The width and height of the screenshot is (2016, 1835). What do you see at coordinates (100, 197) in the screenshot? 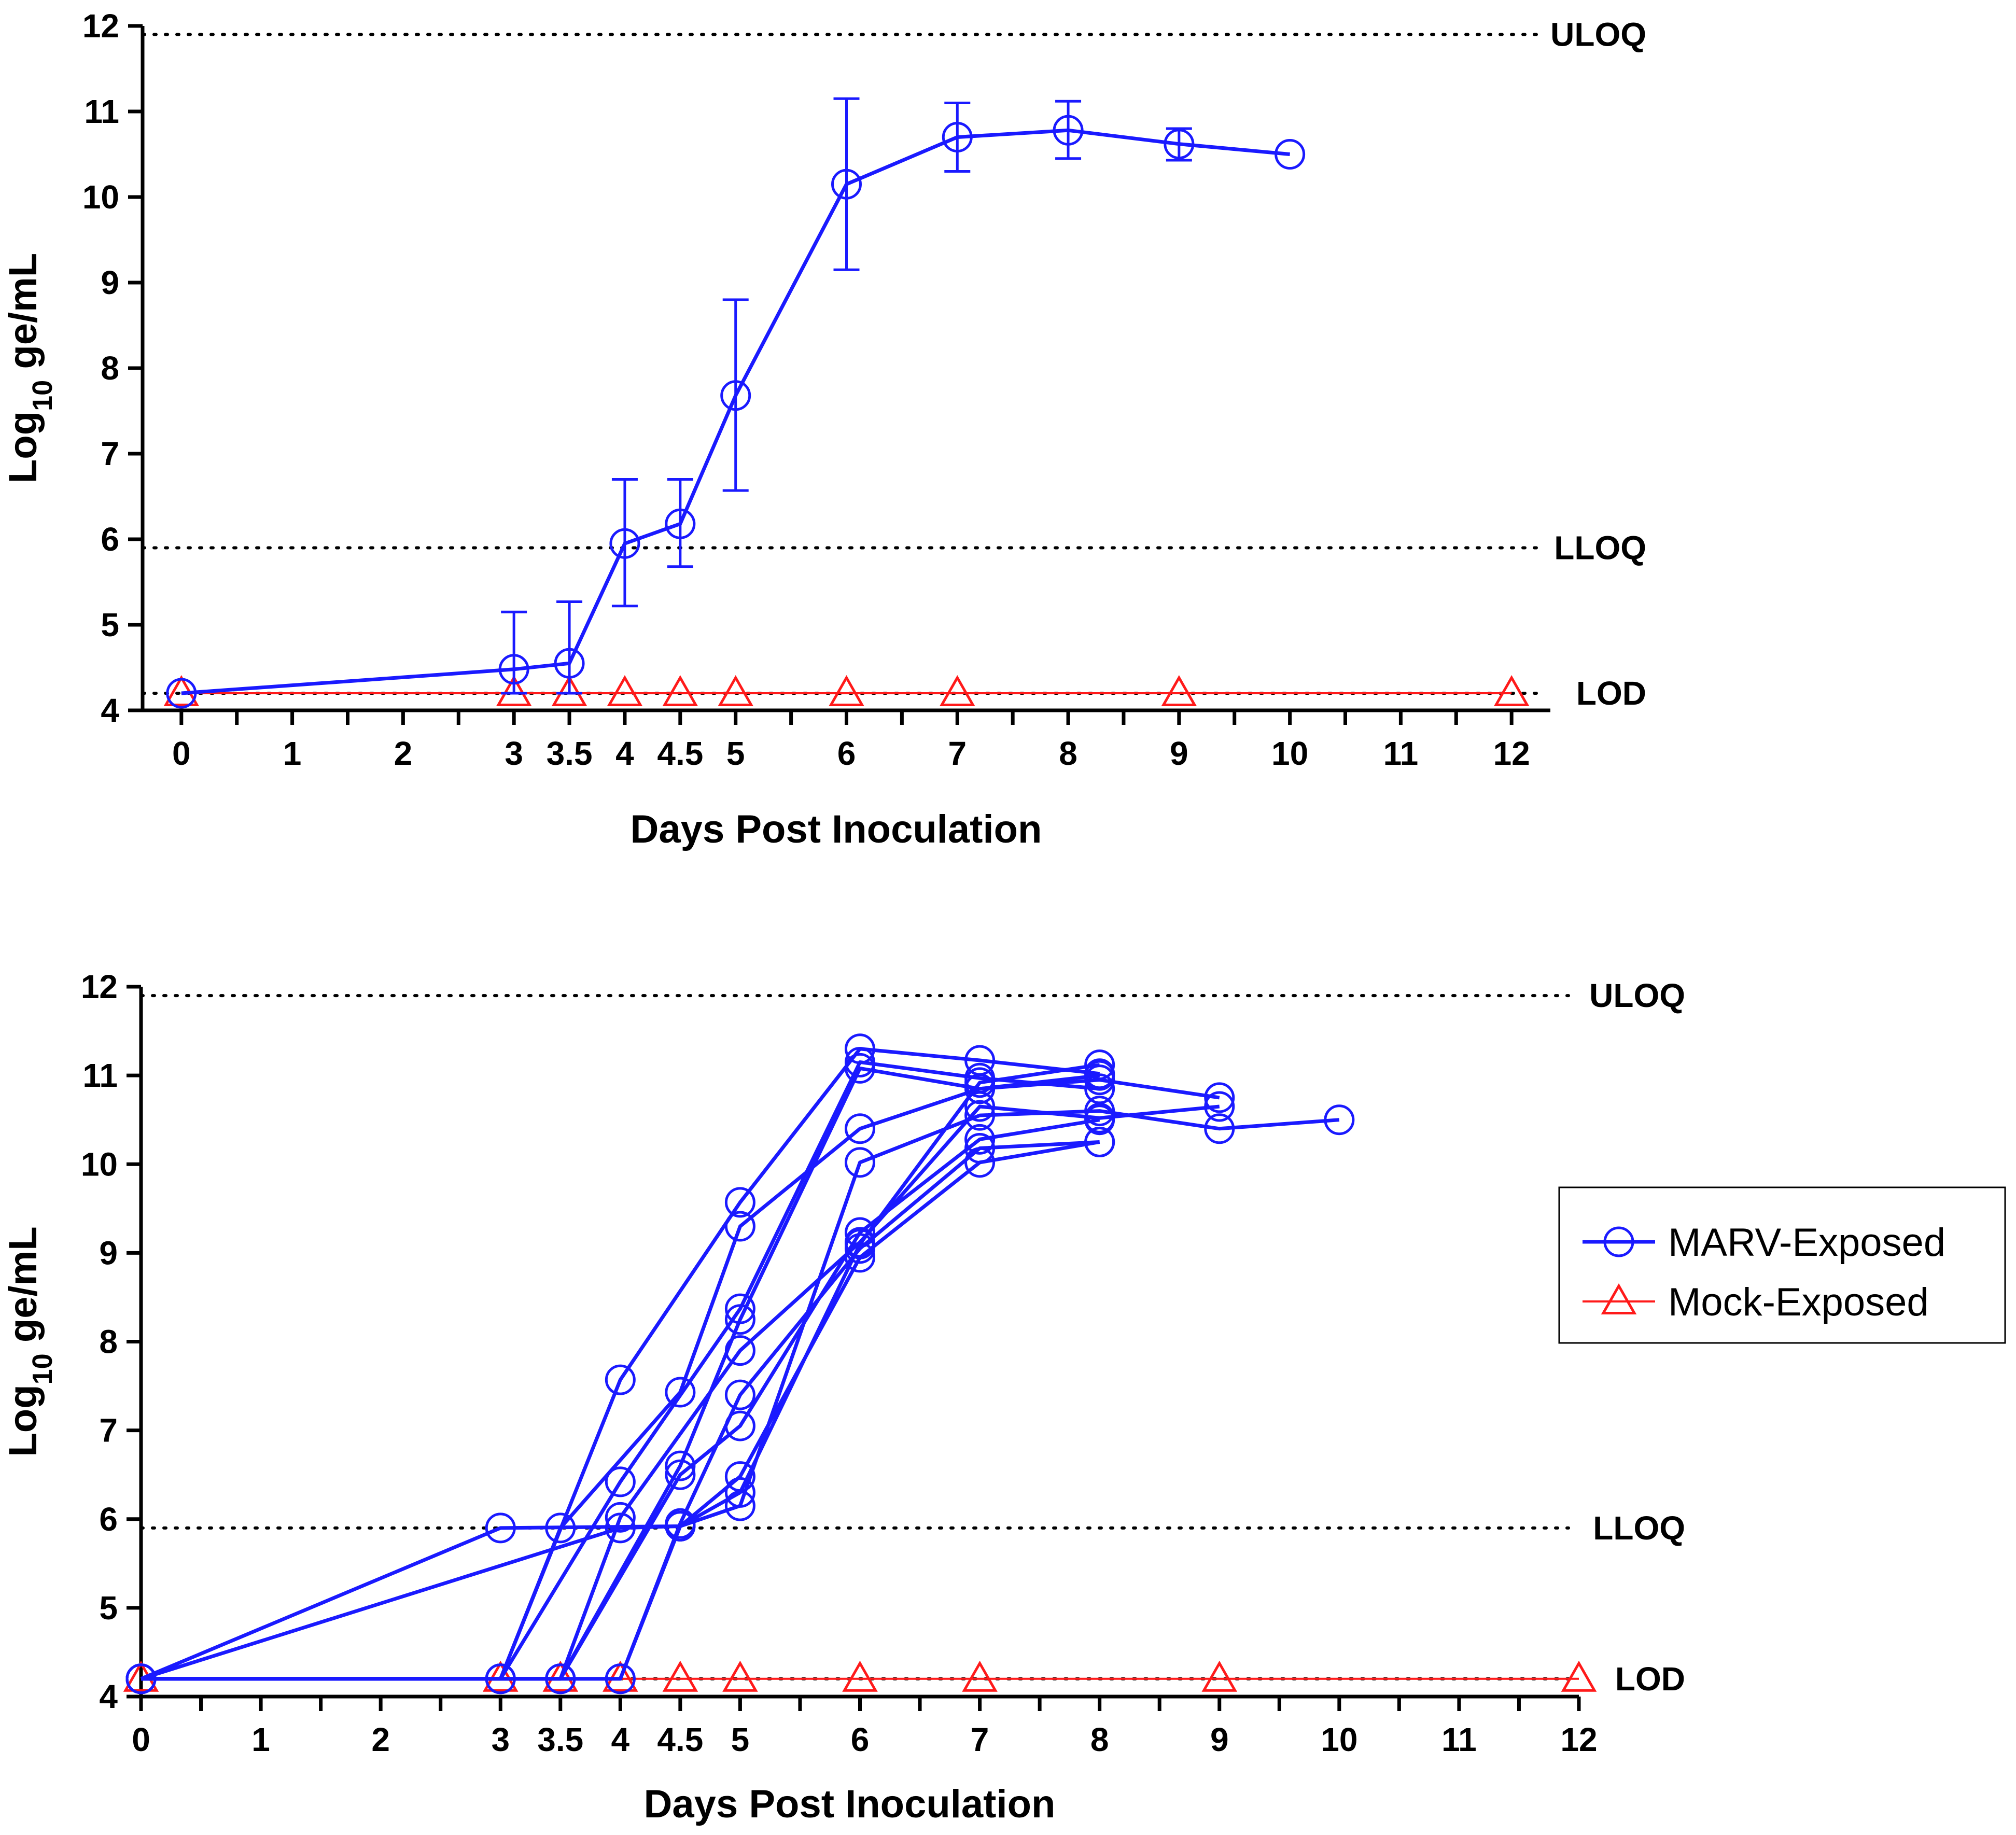
I see `y-tick-label: 10` at bounding box center [100, 197].